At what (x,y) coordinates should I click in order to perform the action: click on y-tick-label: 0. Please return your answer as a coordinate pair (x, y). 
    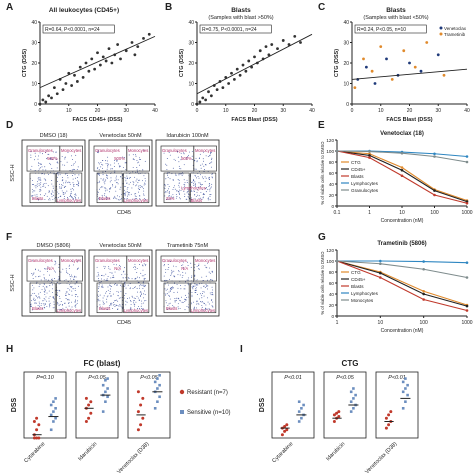
    Looking at the image, I should click on (332, 316).